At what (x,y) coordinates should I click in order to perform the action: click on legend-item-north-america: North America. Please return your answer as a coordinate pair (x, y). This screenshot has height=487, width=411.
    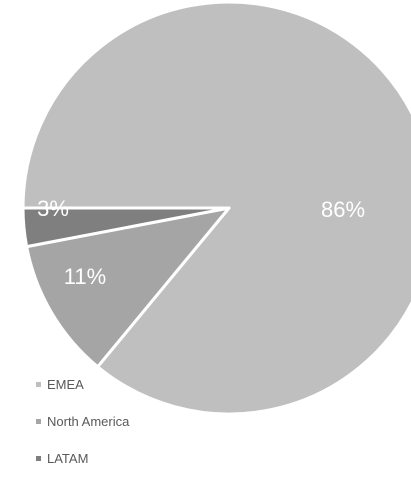
    Looking at the image, I should click on (82, 421).